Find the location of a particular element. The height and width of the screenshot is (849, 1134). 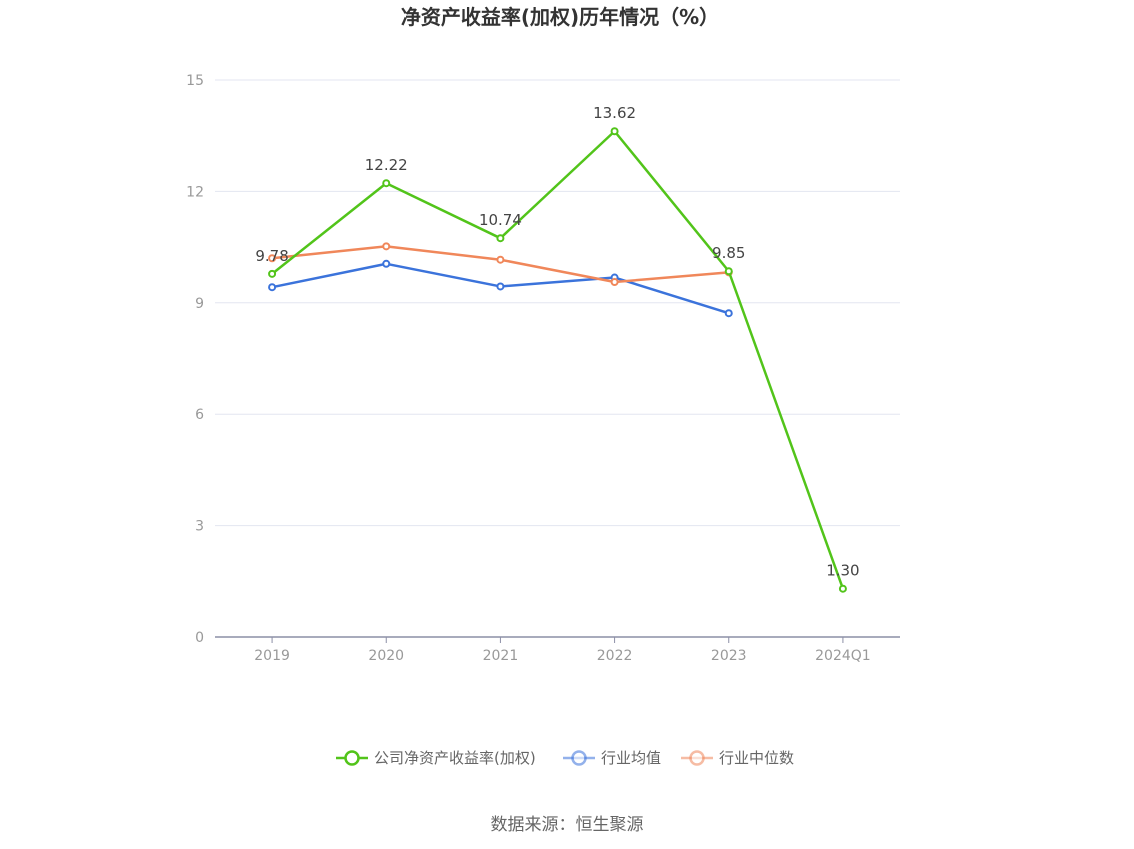

y-tick-label: 3 is located at coordinates (199, 527).